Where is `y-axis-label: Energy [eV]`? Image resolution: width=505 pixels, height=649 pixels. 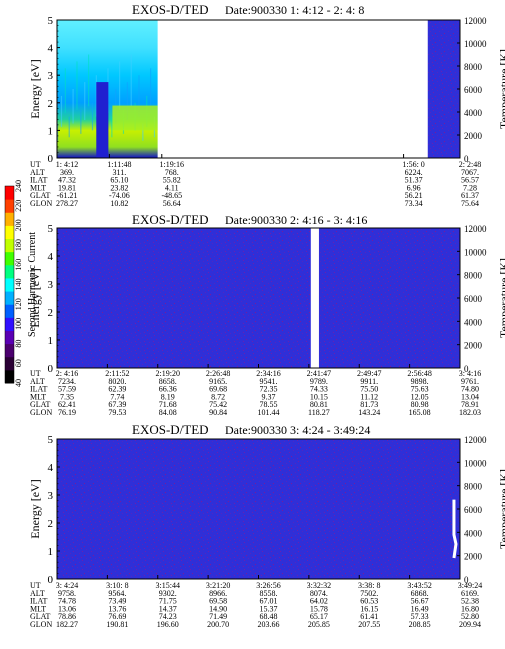
y-axis-label: Energy [eV] is located at coordinates (35, 88).